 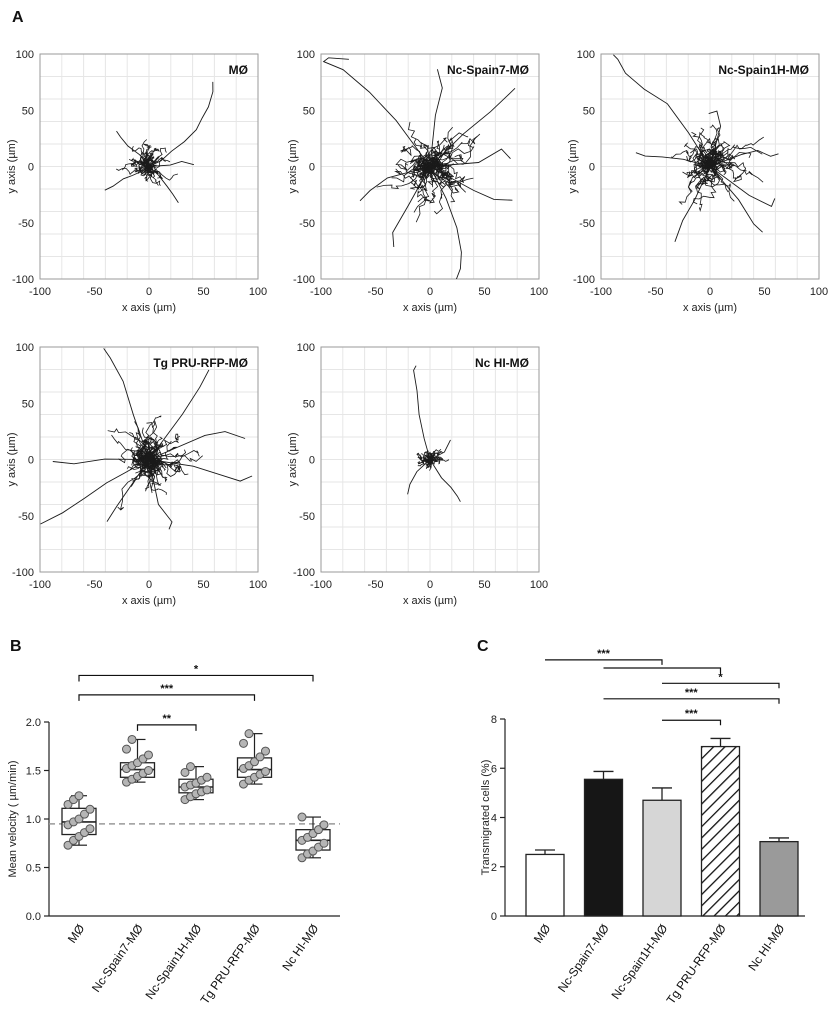 I want to click on panel-label-c: C, so click(x=483, y=646).